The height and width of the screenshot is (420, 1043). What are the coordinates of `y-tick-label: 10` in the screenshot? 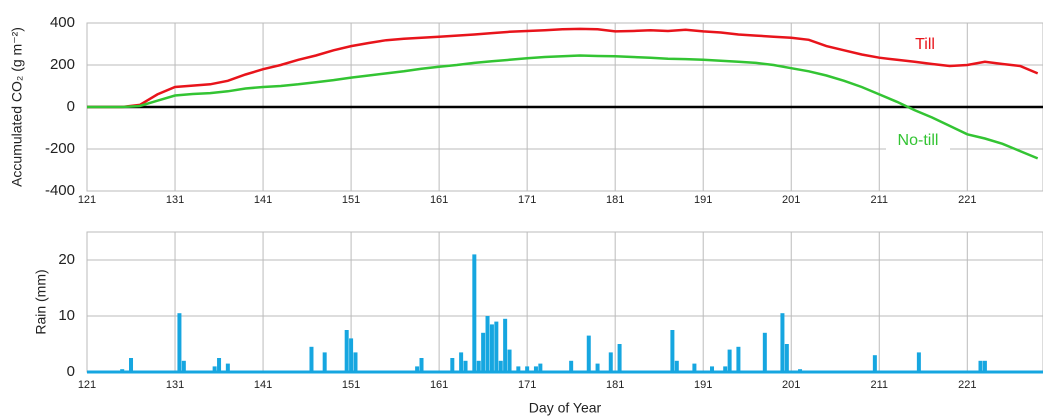 It's located at (66, 315).